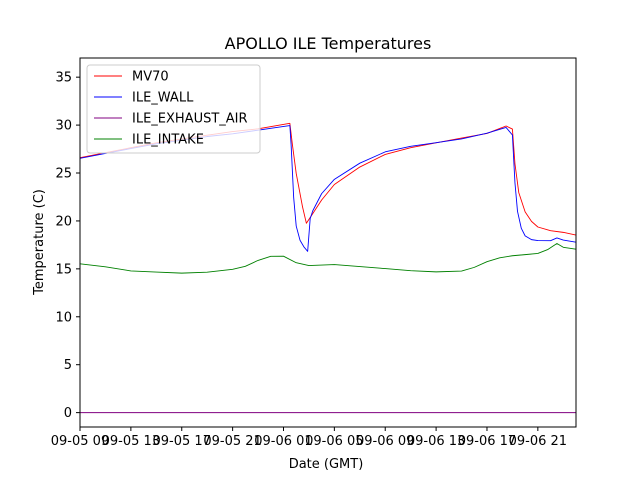 This screenshot has width=640, height=480. I want to click on y-tick-label: 0, so click(68, 413).